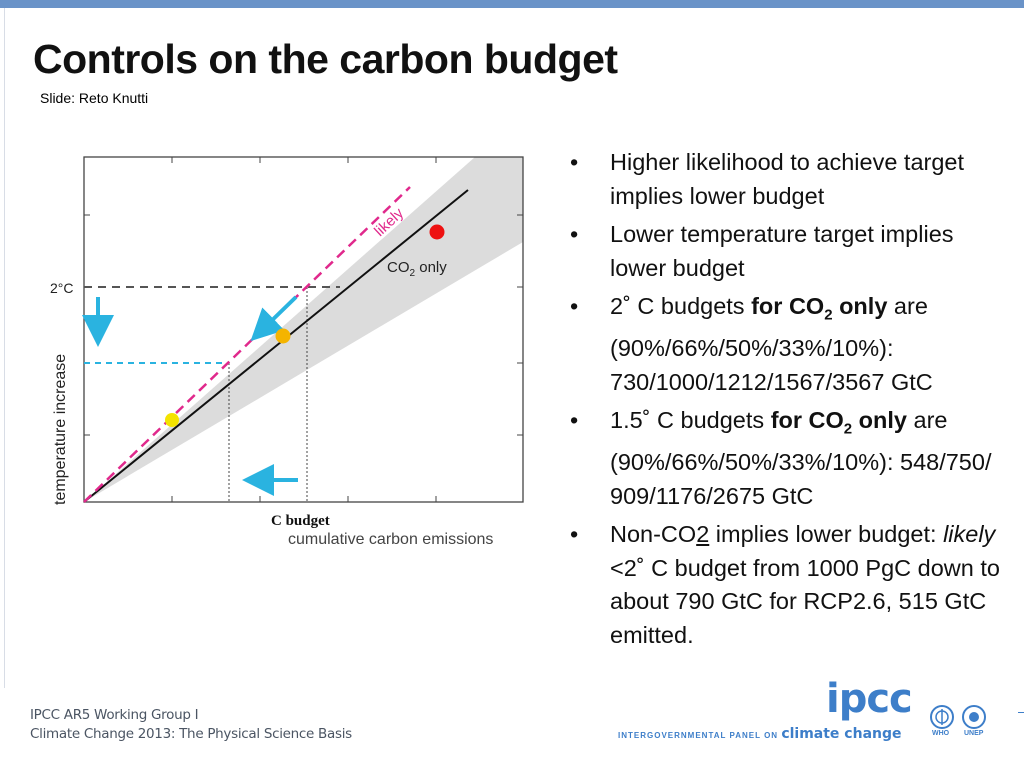 This screenshot has height=768, width=1024. Describe the element at coordinates (942, 717) in the screenshot. I see `who-emblem-icon` at that location.